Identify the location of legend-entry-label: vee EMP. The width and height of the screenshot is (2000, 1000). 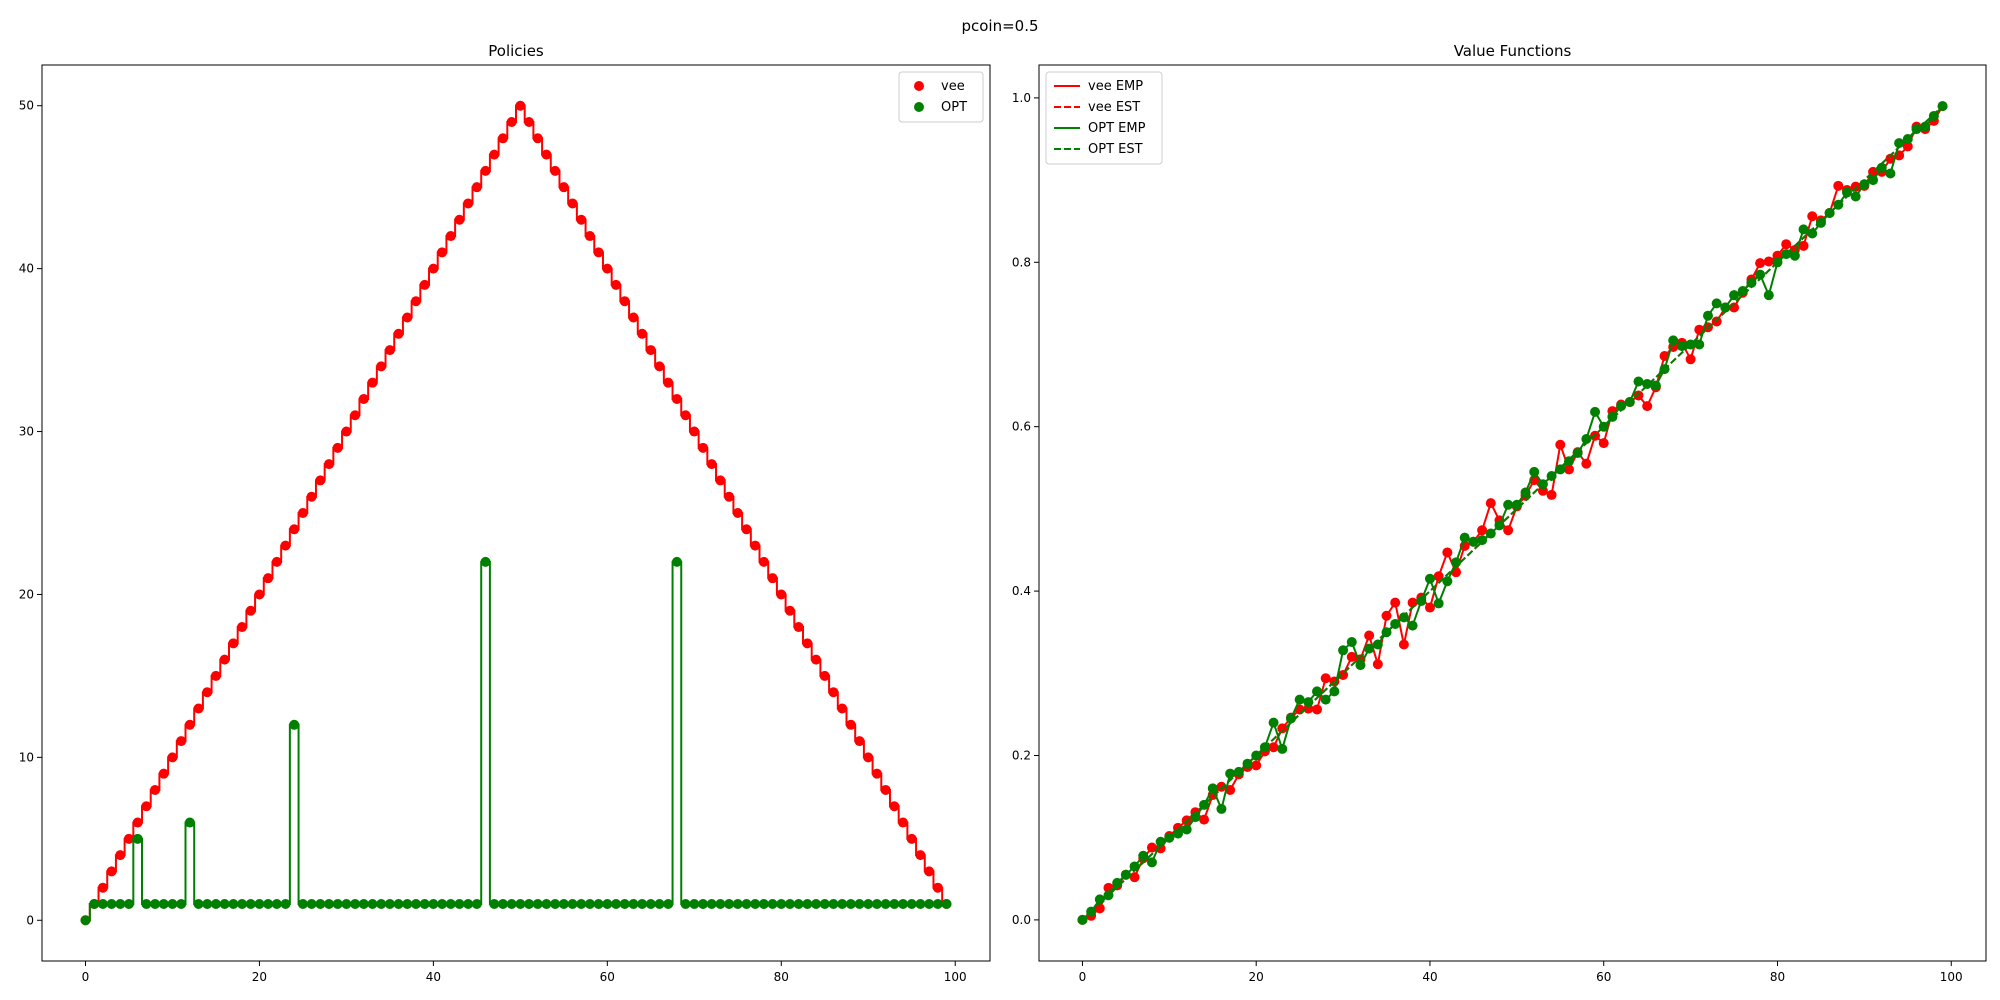
(1115, 86).